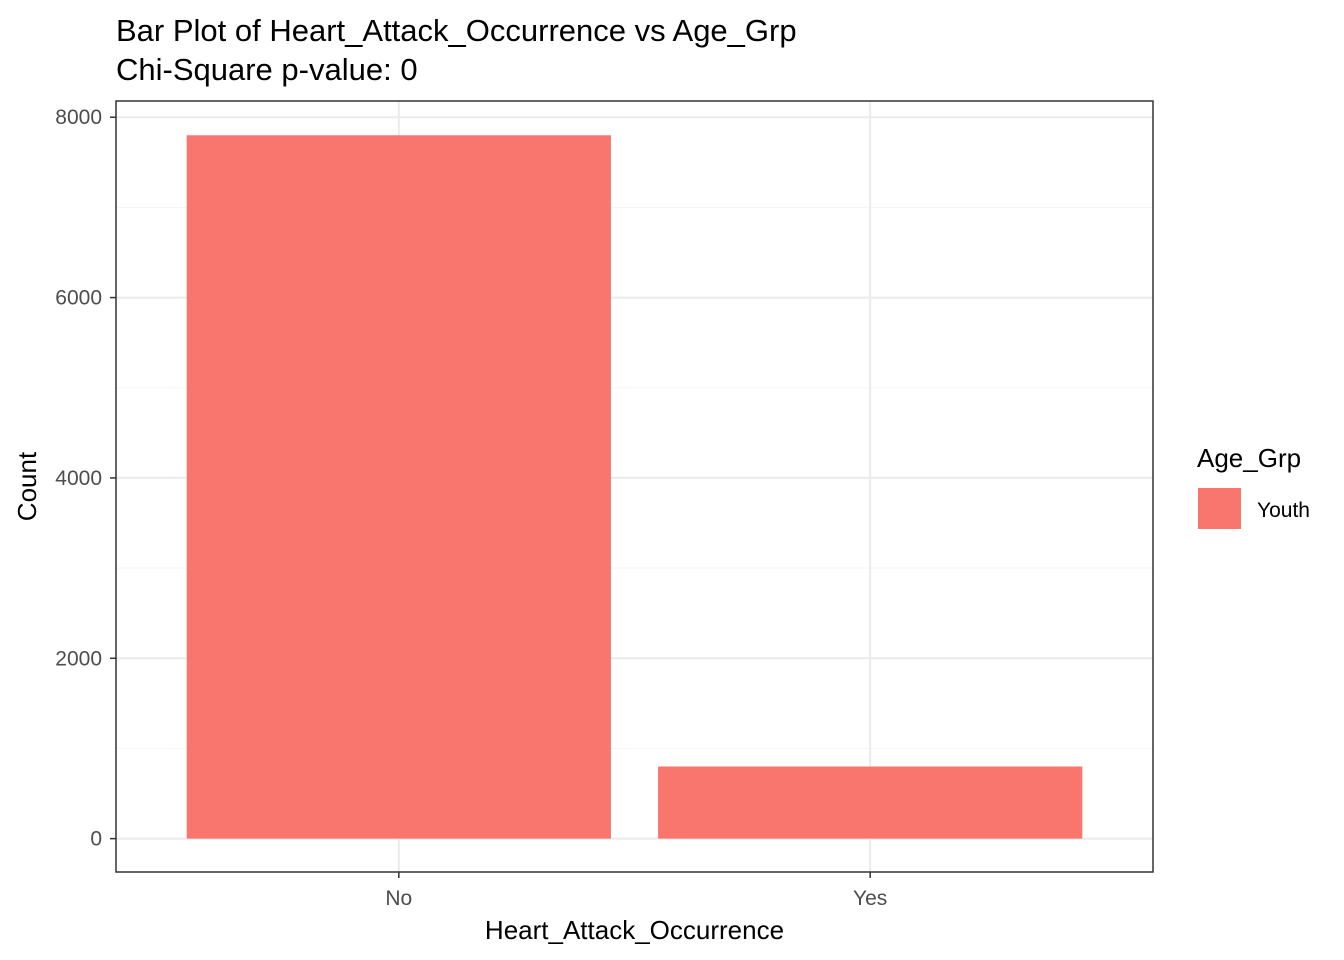  I want to click on legend-title: Age_Grp, so click(1249, 458).